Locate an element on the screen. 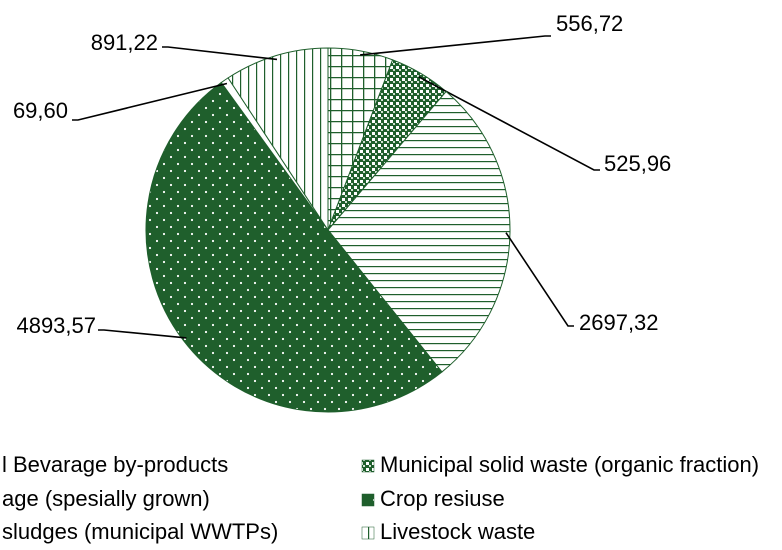 The width and height of the screenshot is (782, 550). data-label: 525,96 is located at coordinates (637, 163).